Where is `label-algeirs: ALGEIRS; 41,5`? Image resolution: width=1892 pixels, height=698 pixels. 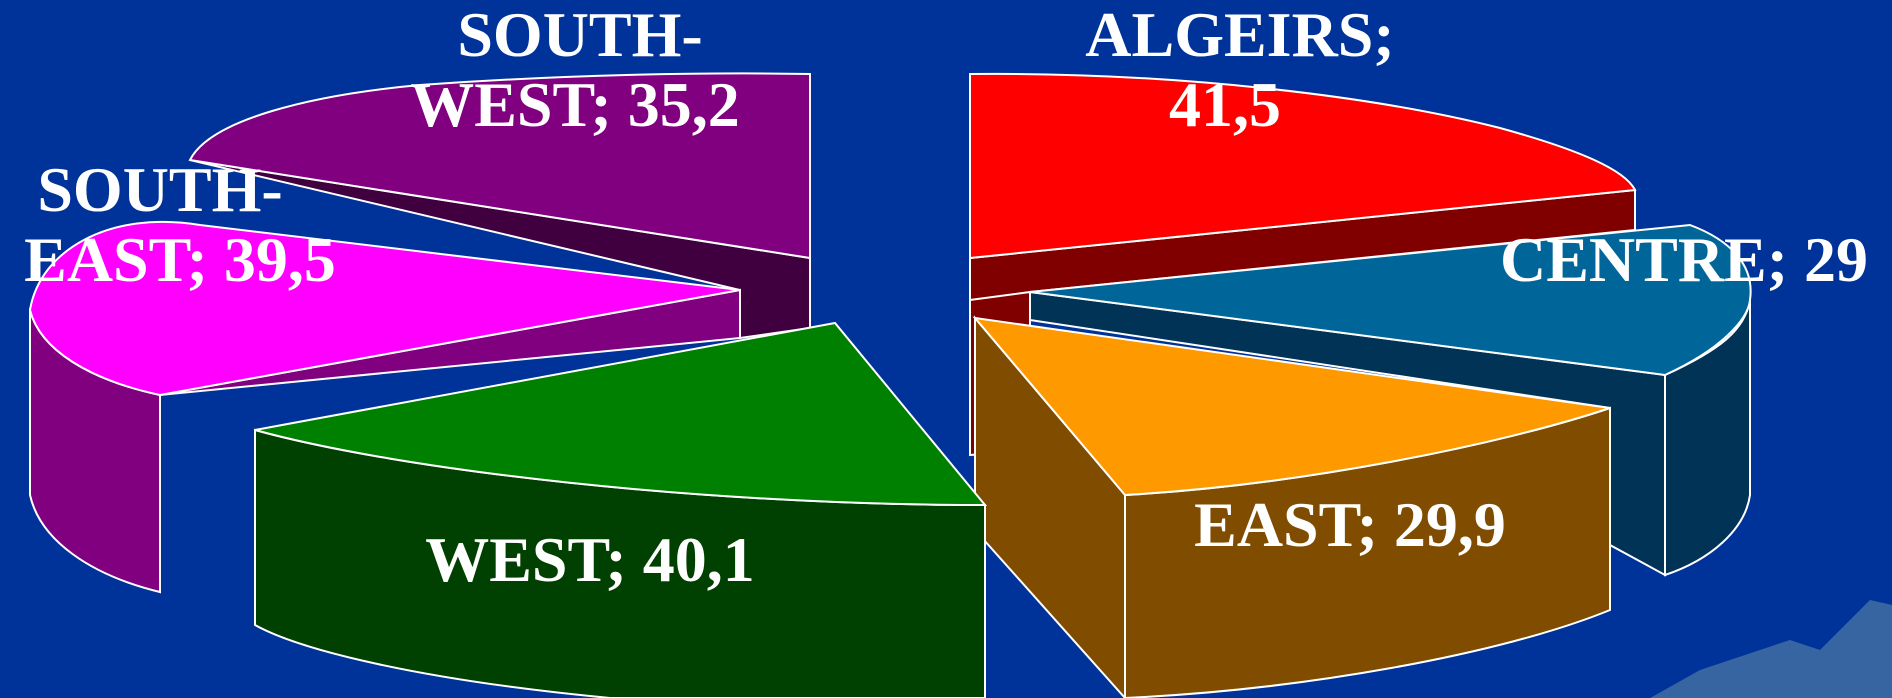
label-algeirs: ALGEIRS; 41,5 is located at coordinates (1240, 70).